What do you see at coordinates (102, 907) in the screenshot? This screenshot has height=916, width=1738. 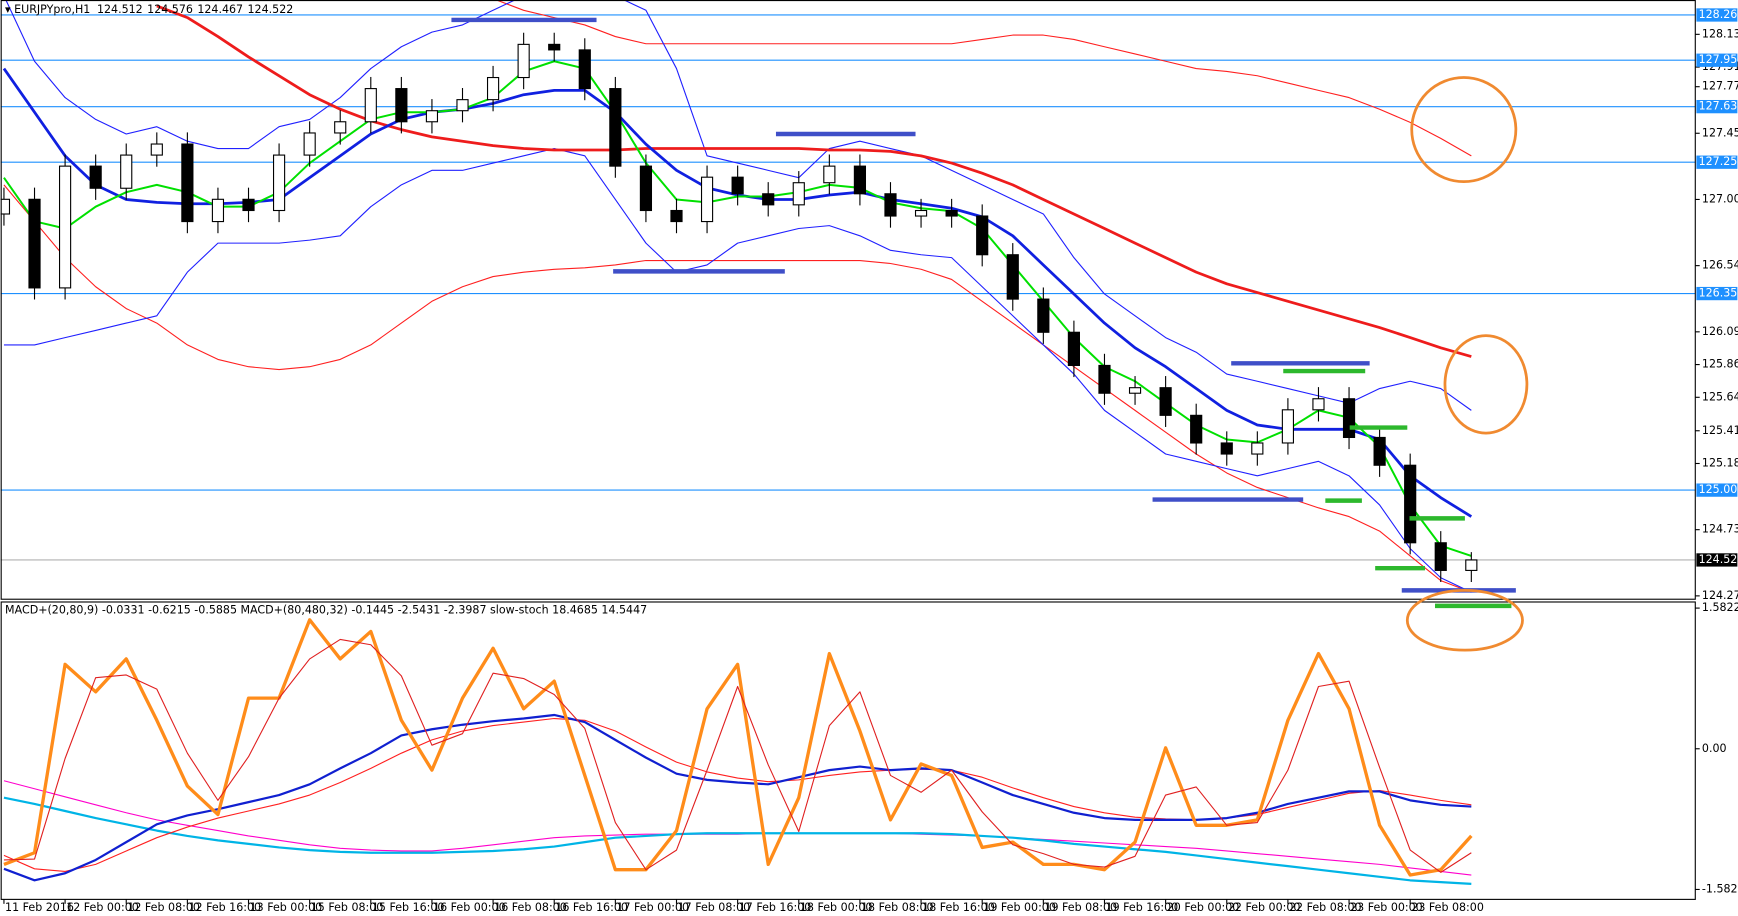 I see `x-tick-label: 12 Feb 00:00` at bounding box center [102, 907].